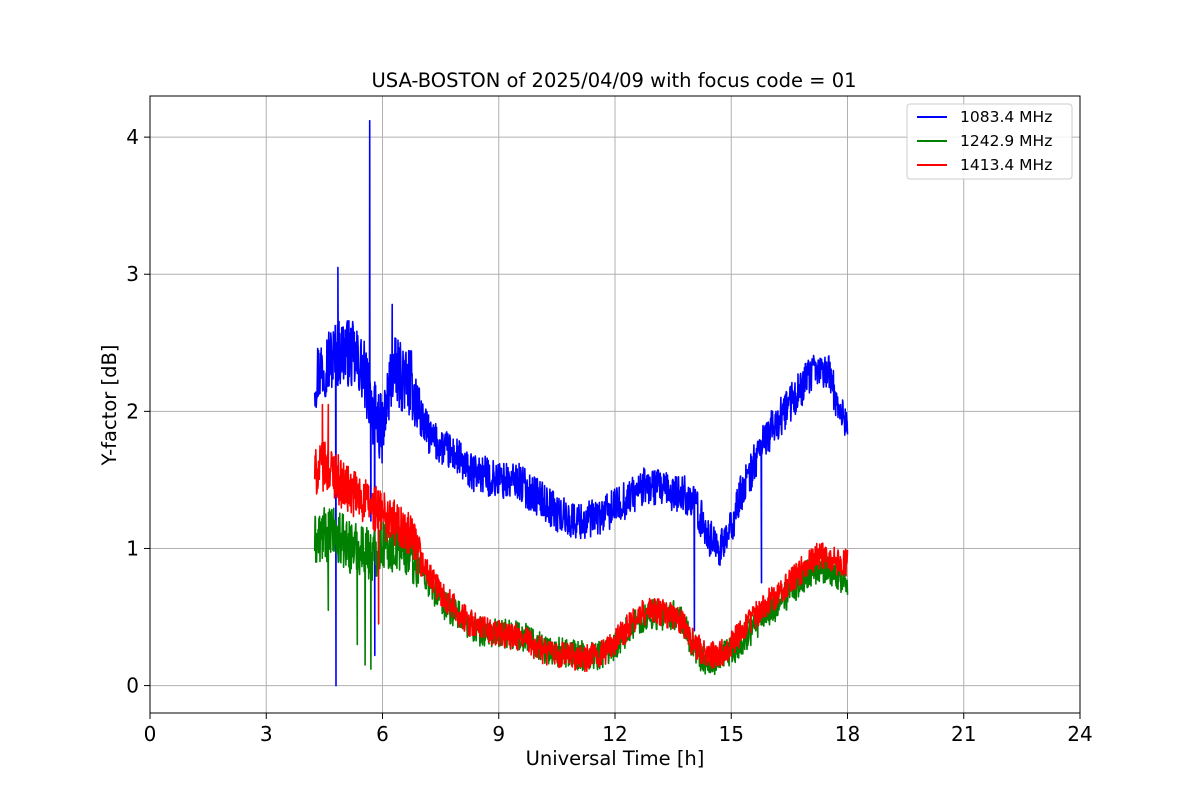 This screenshot has height=804, width=1200. Describe the element at coordinates (132, 686) in the screenshot. I see `y-tick-label: 0` at that location.